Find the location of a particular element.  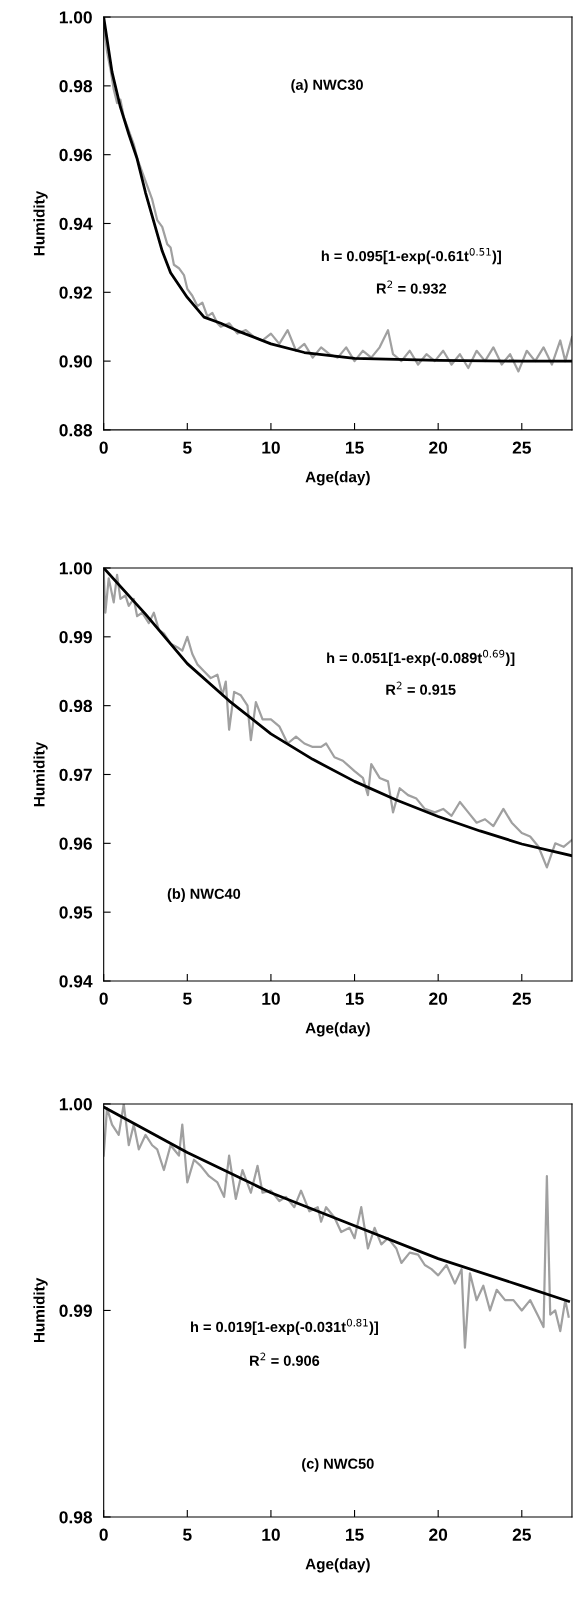

annotation: (a) NWC30 is located at coordinates (327, 86).